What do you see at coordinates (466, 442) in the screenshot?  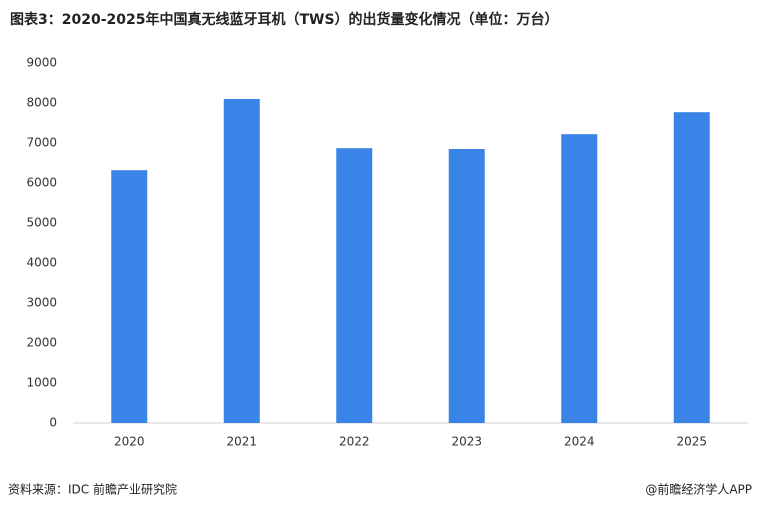 I see `x-tick-label: 2023` at bounding box center [466, 442].